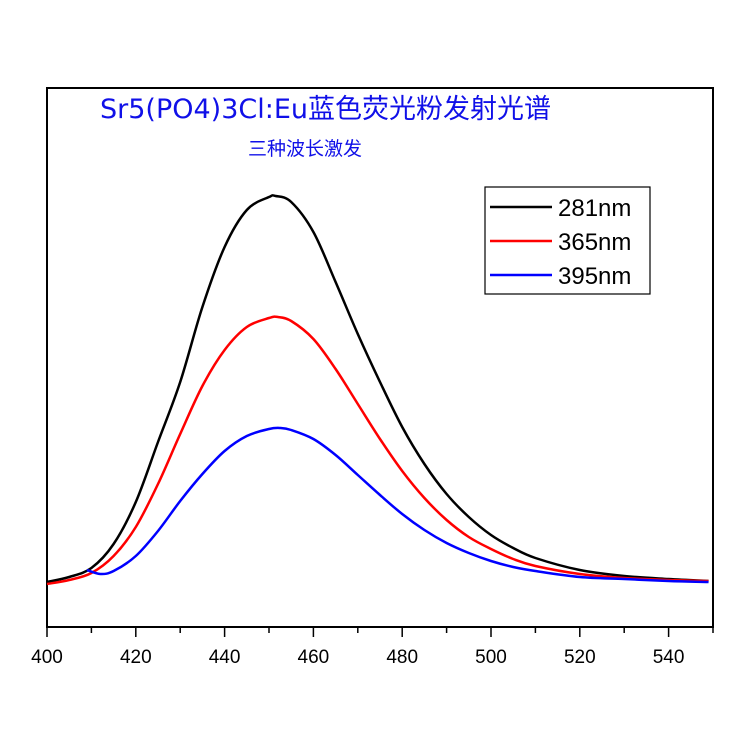 This screenshot has height=750, width=750. I want to click on x-tick-label: 420, so click(136, 657).